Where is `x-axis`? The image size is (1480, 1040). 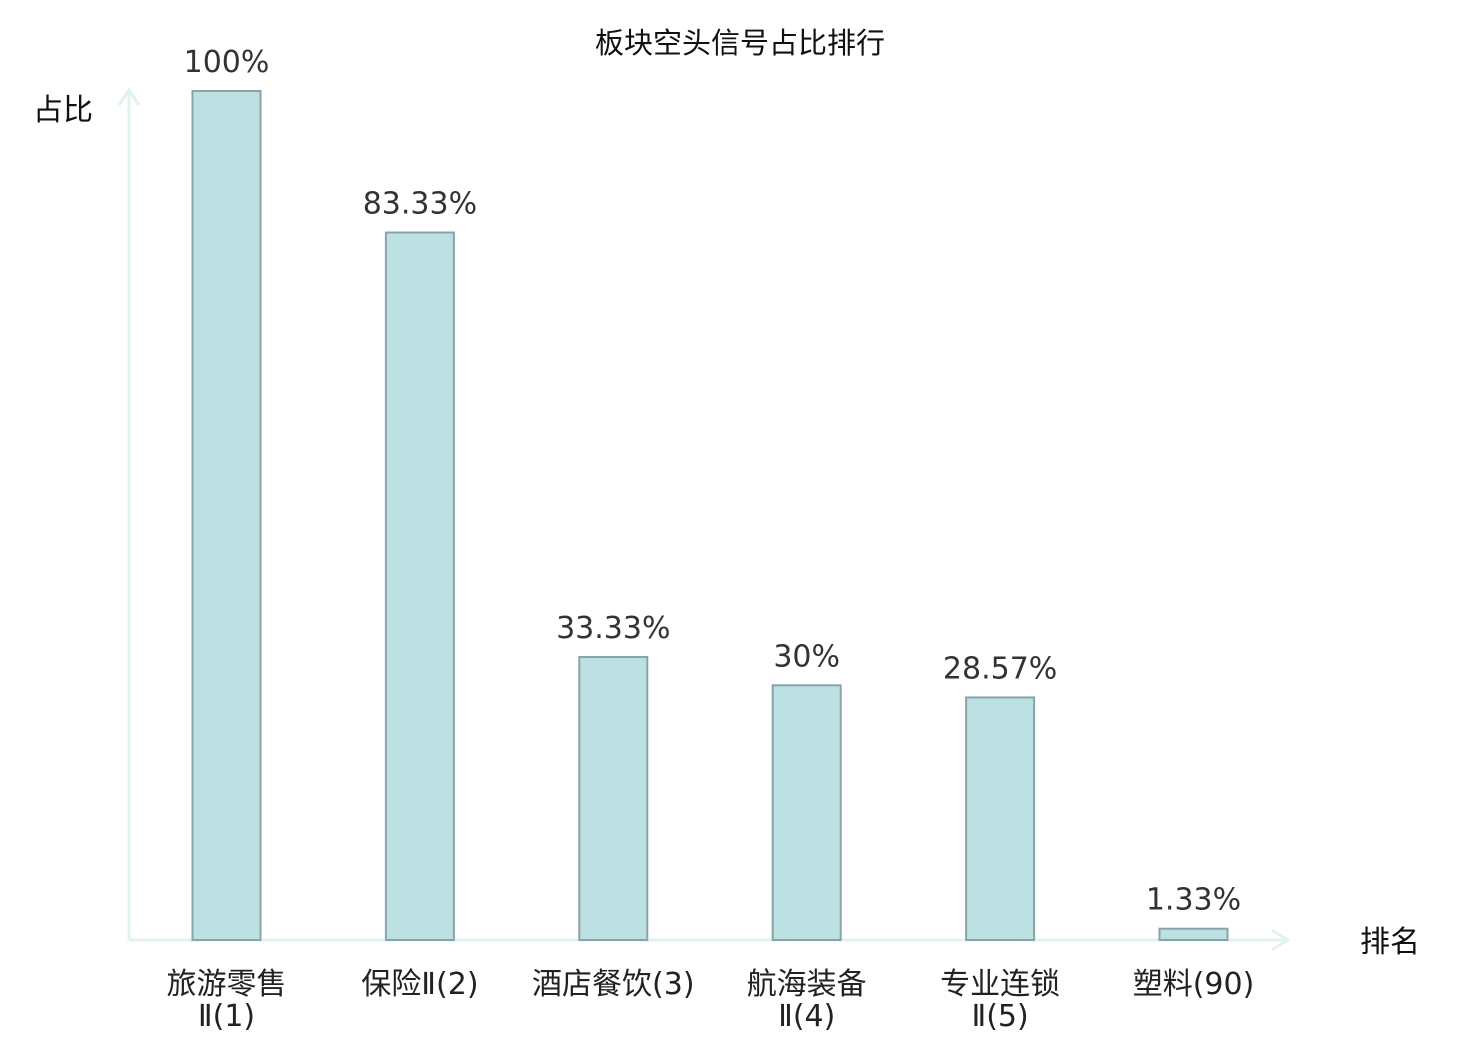
x-axis is located at coordinates (710, 940).